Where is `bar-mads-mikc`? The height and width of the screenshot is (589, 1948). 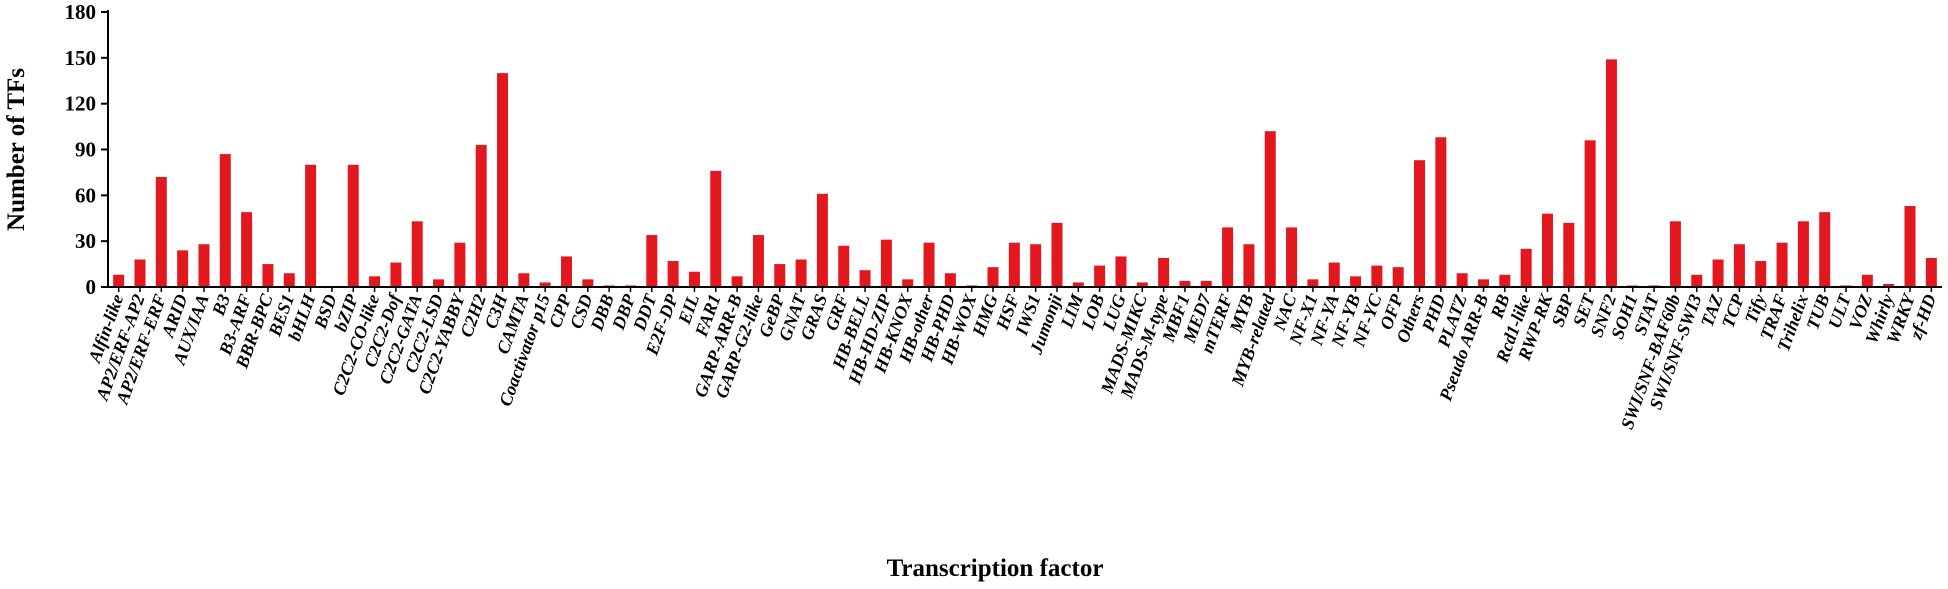
bar-mads-mikc is located at coordinates (1142, 284).